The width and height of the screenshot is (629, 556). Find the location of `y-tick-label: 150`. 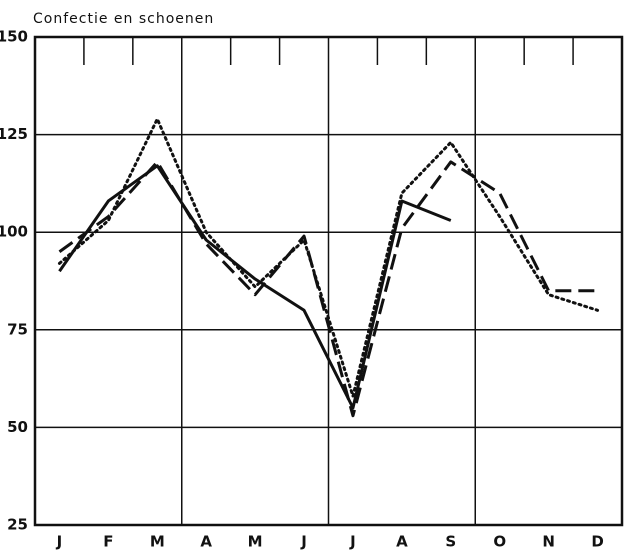

y-tick-label: 150 is located at coordinates (14, 37).